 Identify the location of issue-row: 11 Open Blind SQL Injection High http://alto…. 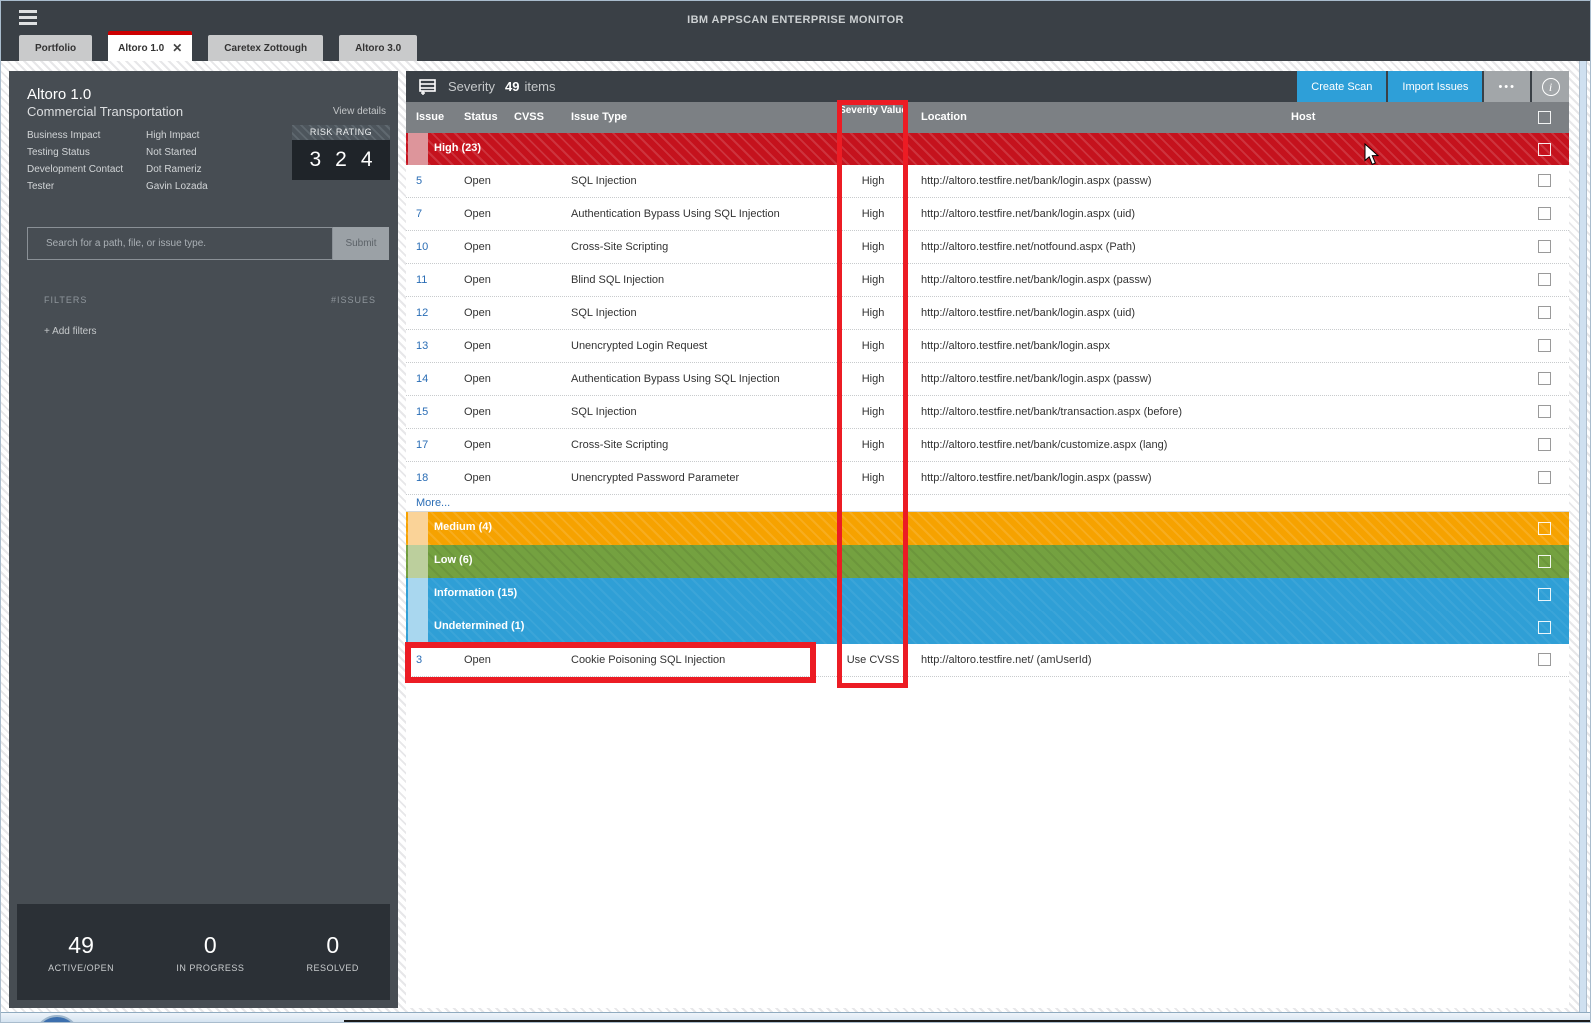
(987, 280).